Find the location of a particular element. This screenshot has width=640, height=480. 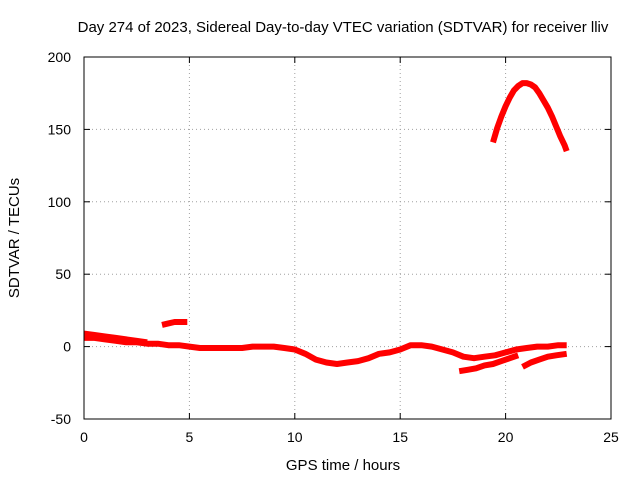

x-tick-label: 15 is located at coordinates (400, 437).